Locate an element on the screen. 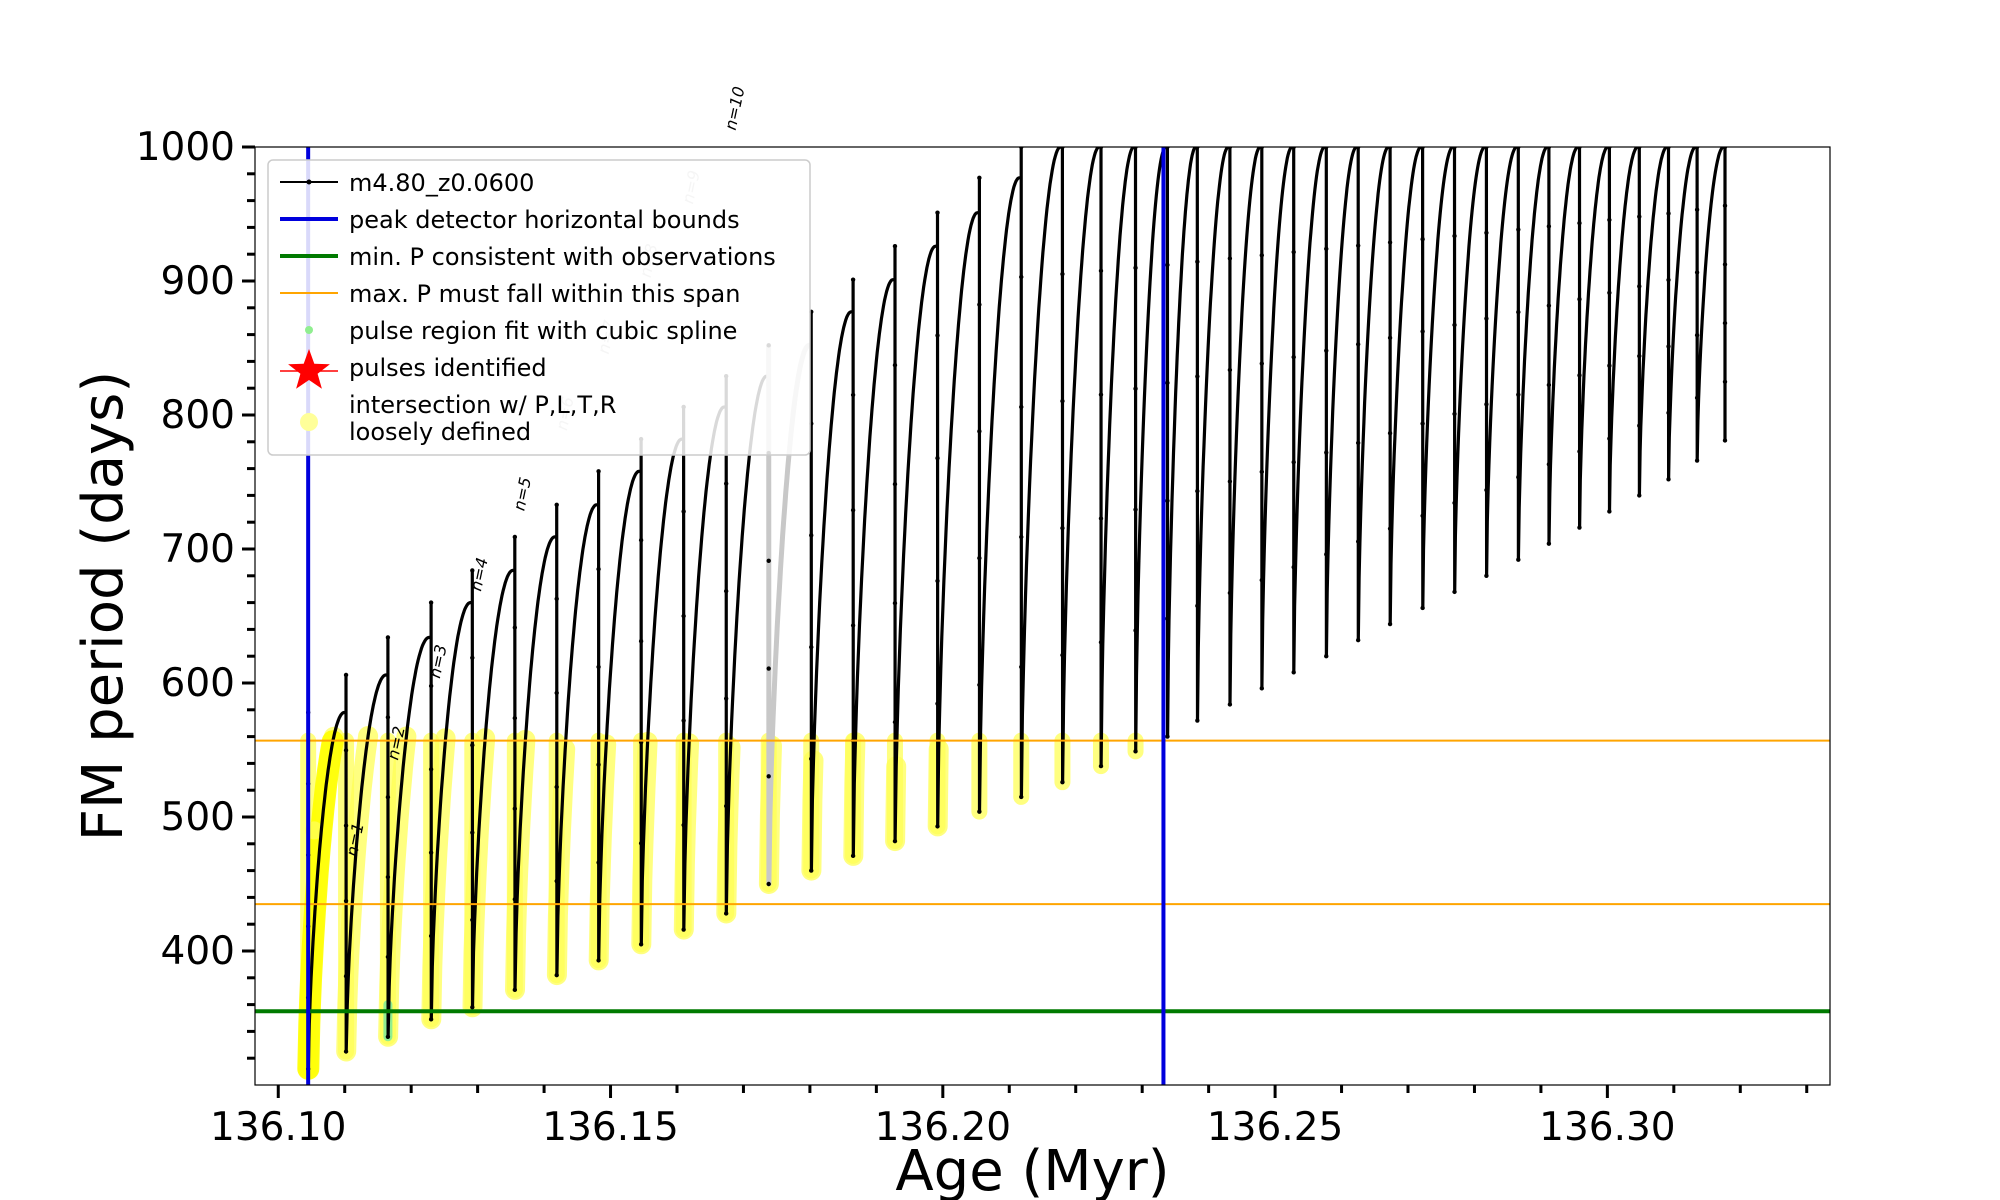 This screenshot has height=1200, width=2000. x-tick-label: 136.10 is located at coordinates (278, 1127).